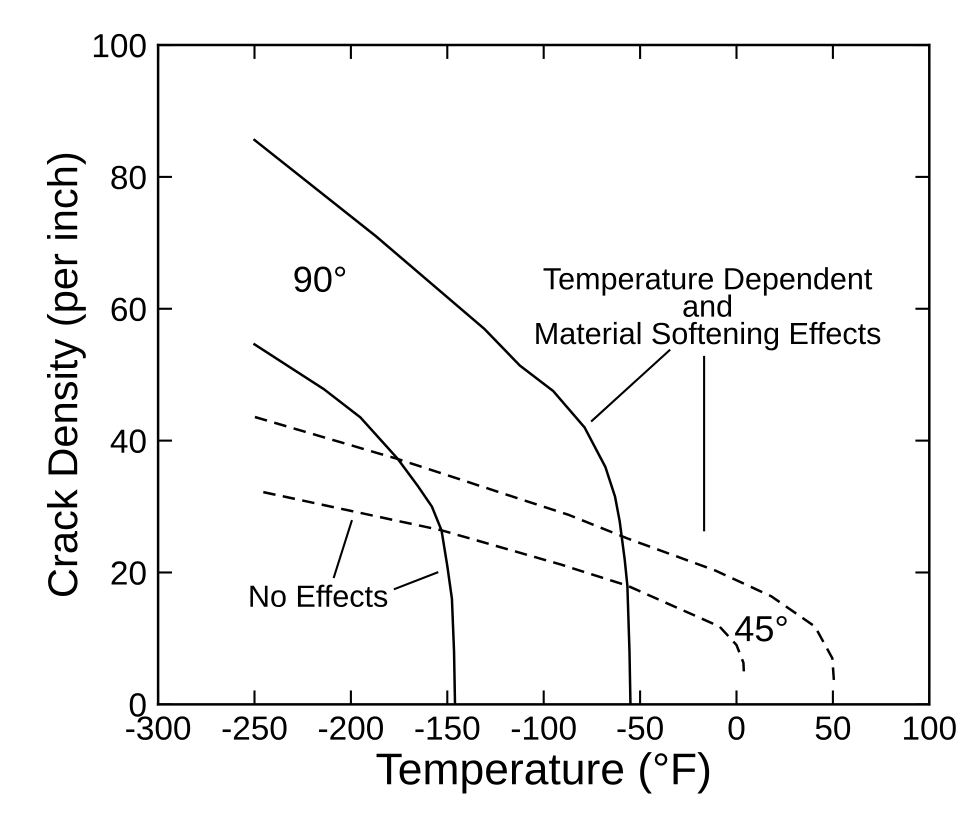  I want to click on x-tick-label: 50, so click(833, 728).